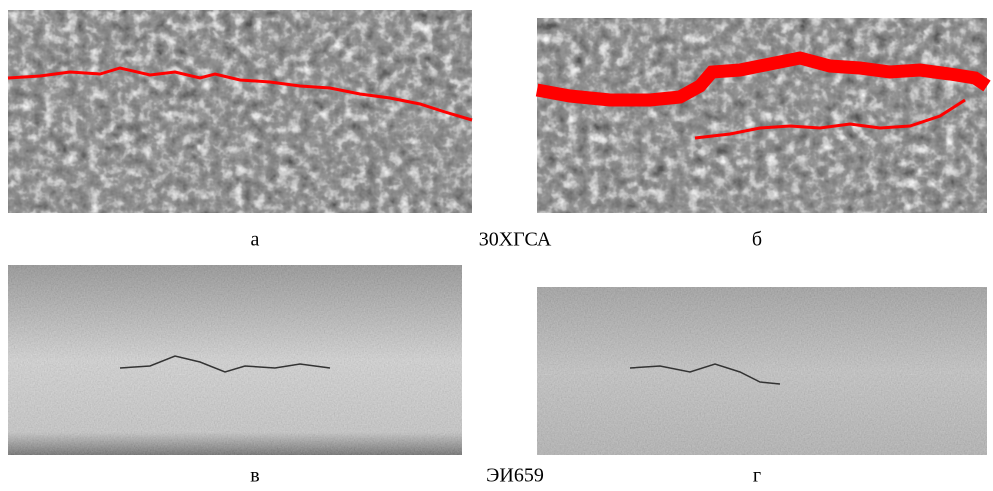 The image size is (993, 491). I want to click on panel-label: г, so click(757, 476).